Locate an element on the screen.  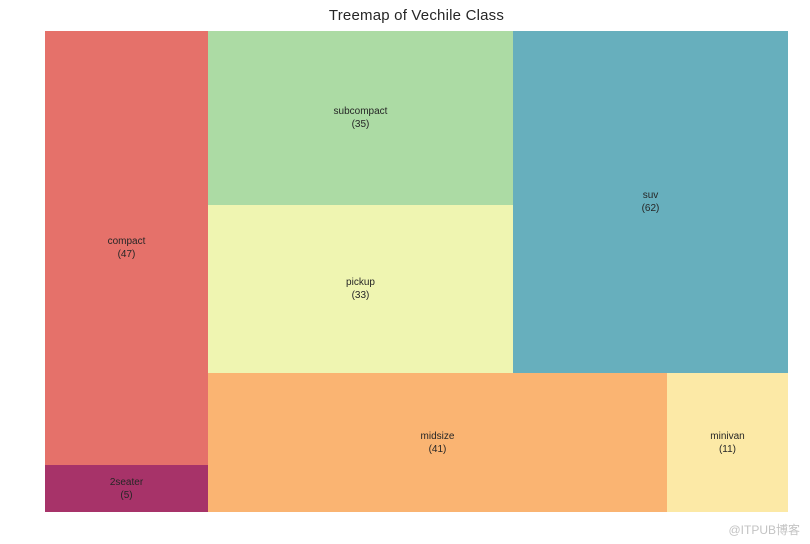
watermark: @ITPUB博客 is located at coordinates (764, 530).